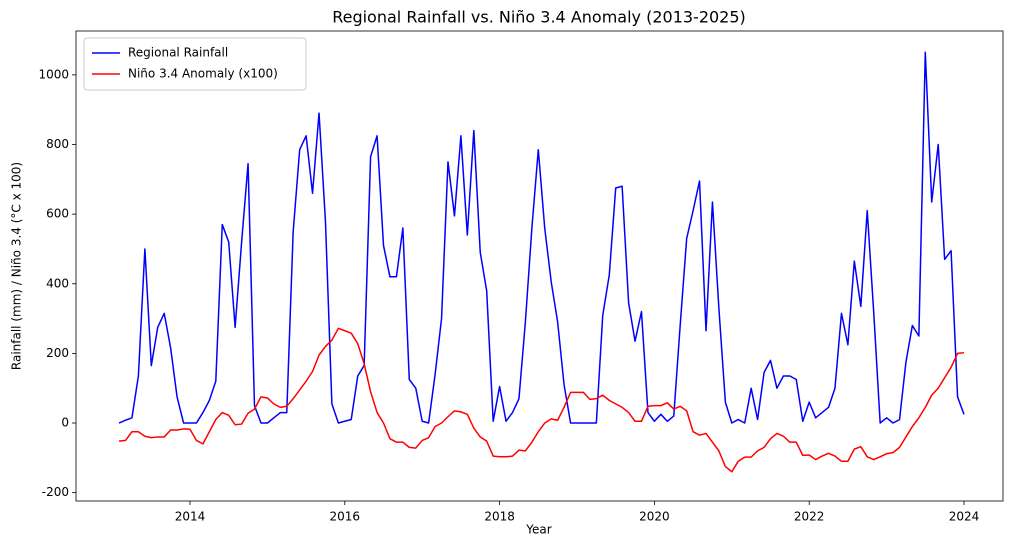 This screenshot has width=1017, height=547. Describe the element at coordinates (17, 266) in the screenshot. I see `y-axis-label: Rainfall (mm) / Niño 3.4 (°C x 100)` at that location.